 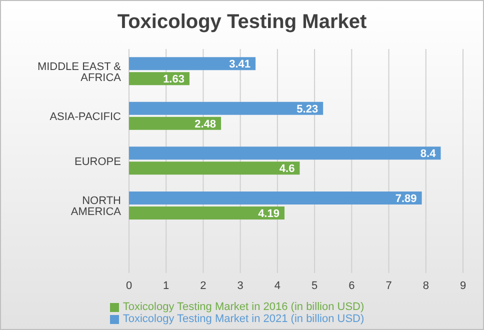 What do you see at coordinates (277, 286) in the screenshot?
I see `x-tick-label: 4` at bounding box center [277, 286].